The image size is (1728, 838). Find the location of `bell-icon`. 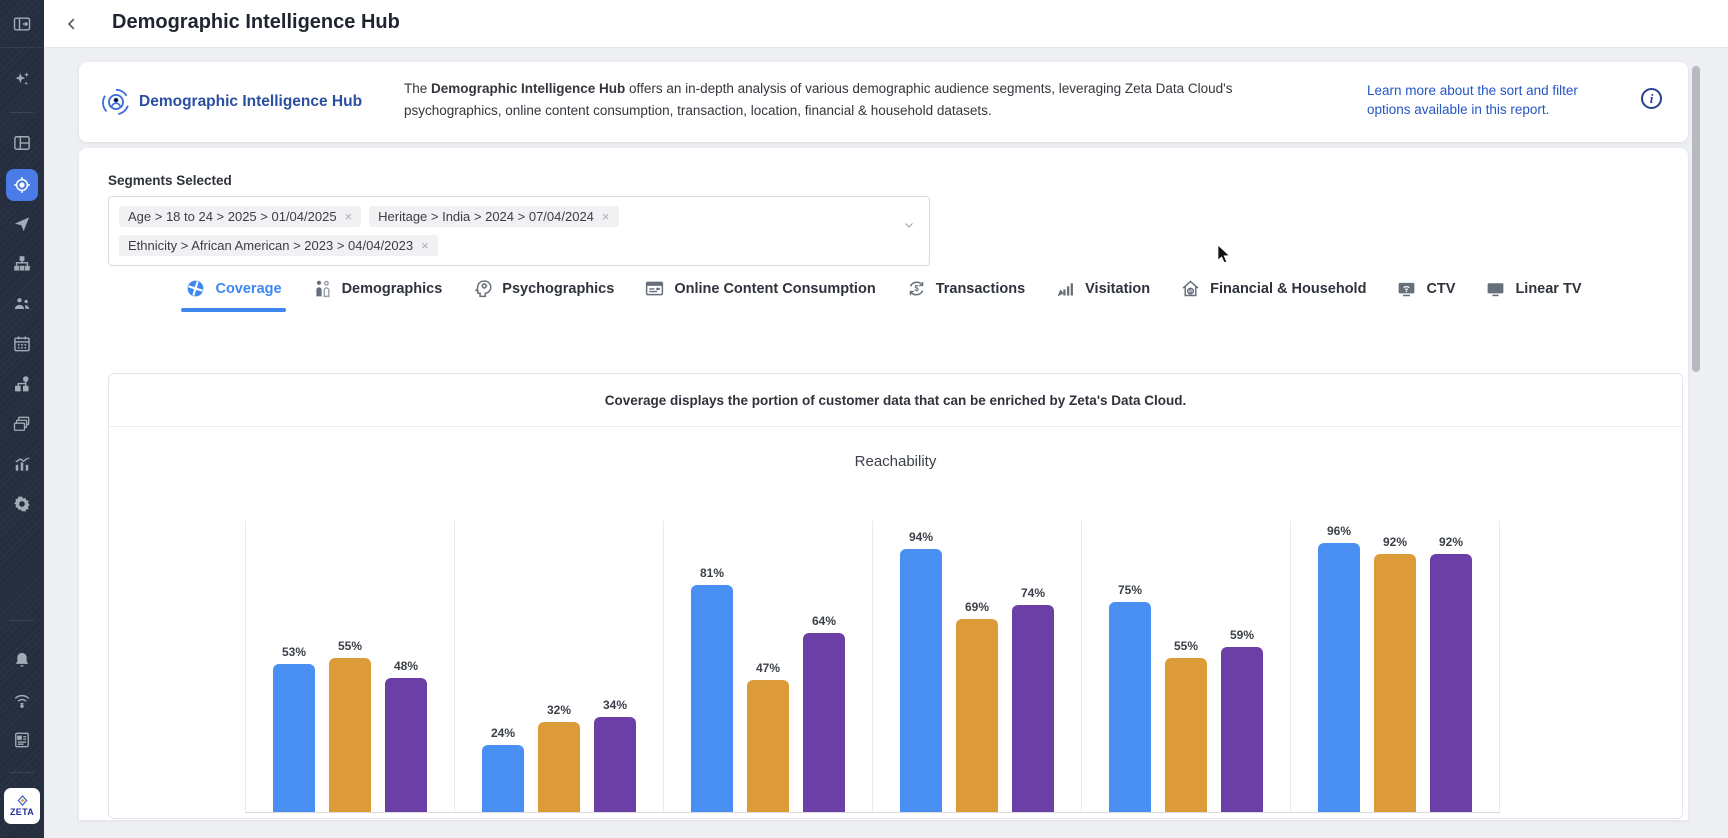

bell-icon is located at coordinates (22, 660).